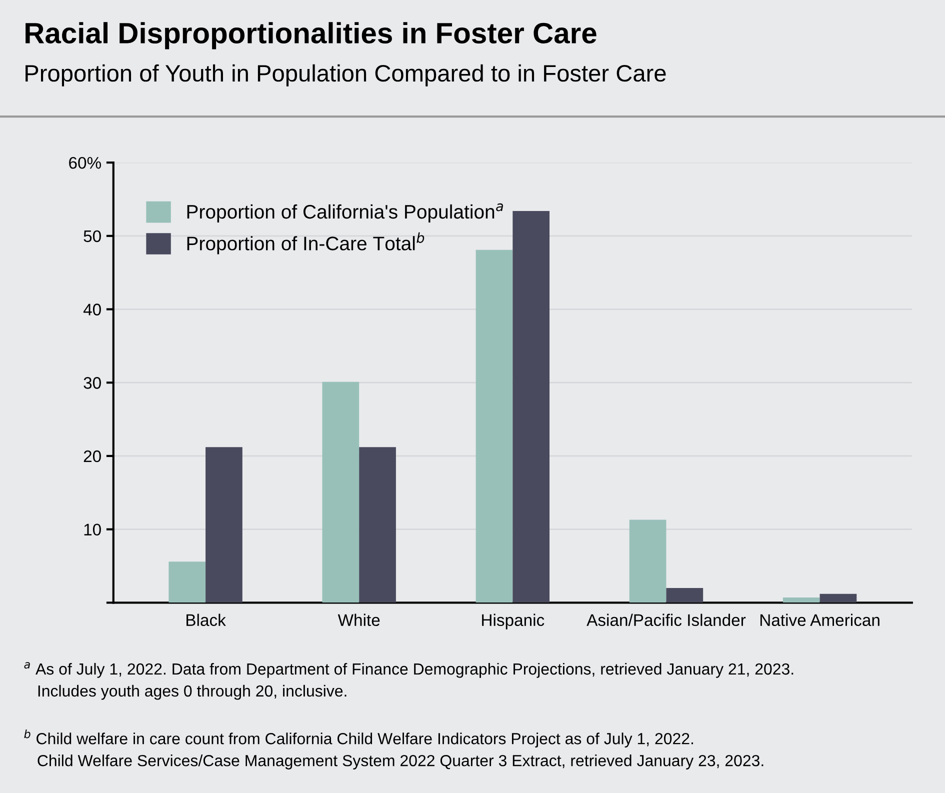 The image size is (945, 793). What do you see at coordinates (513, 622) in the screenshot?
I see `x-tick-label: Hispanic` at bounding box center [513, 622].